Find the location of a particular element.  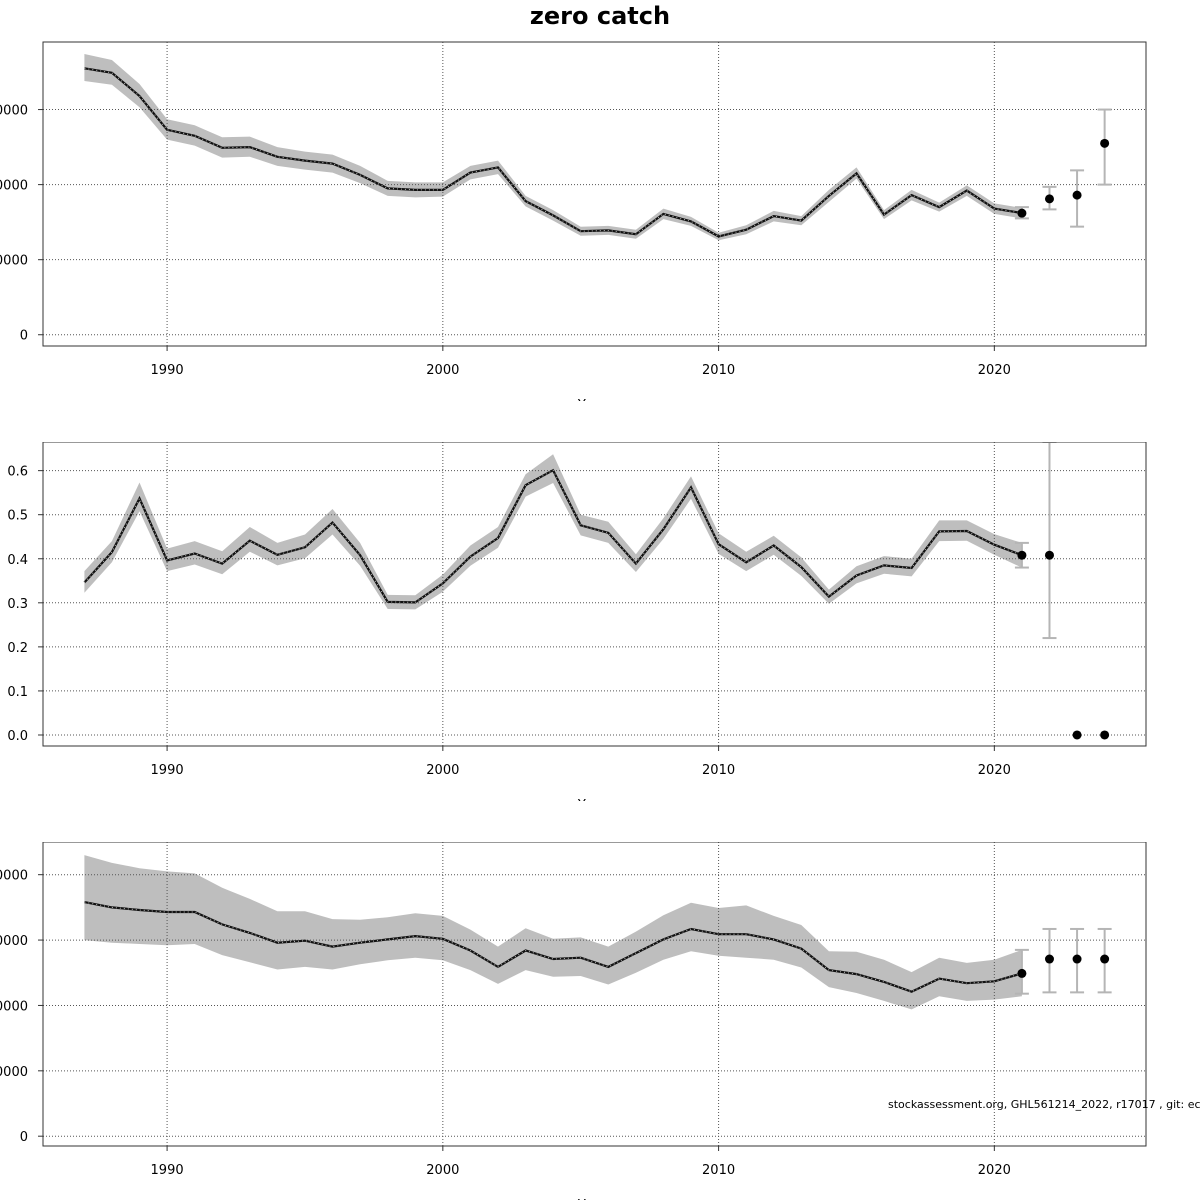

y-tick-label: 0.5 is located at coordinates (17, 516).